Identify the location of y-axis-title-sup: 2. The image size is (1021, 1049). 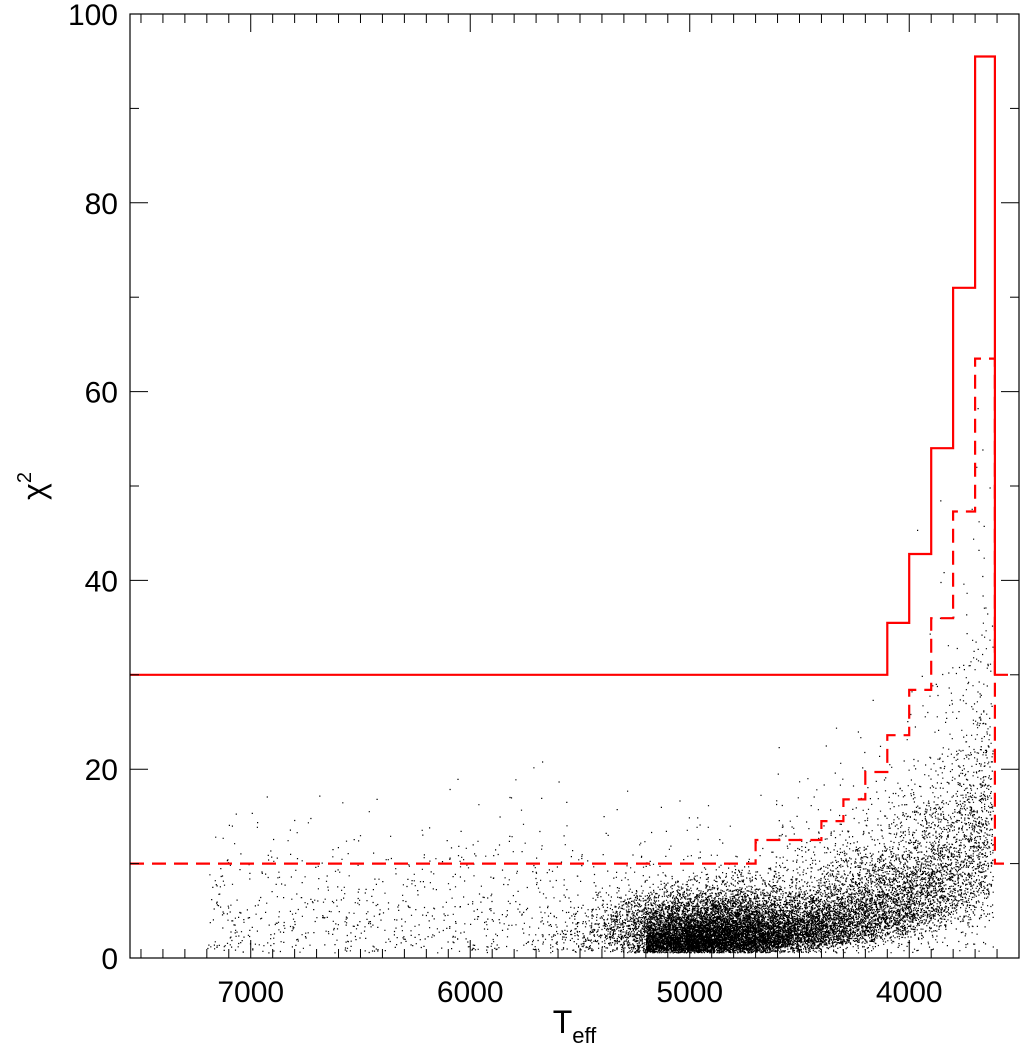
(25, 477).